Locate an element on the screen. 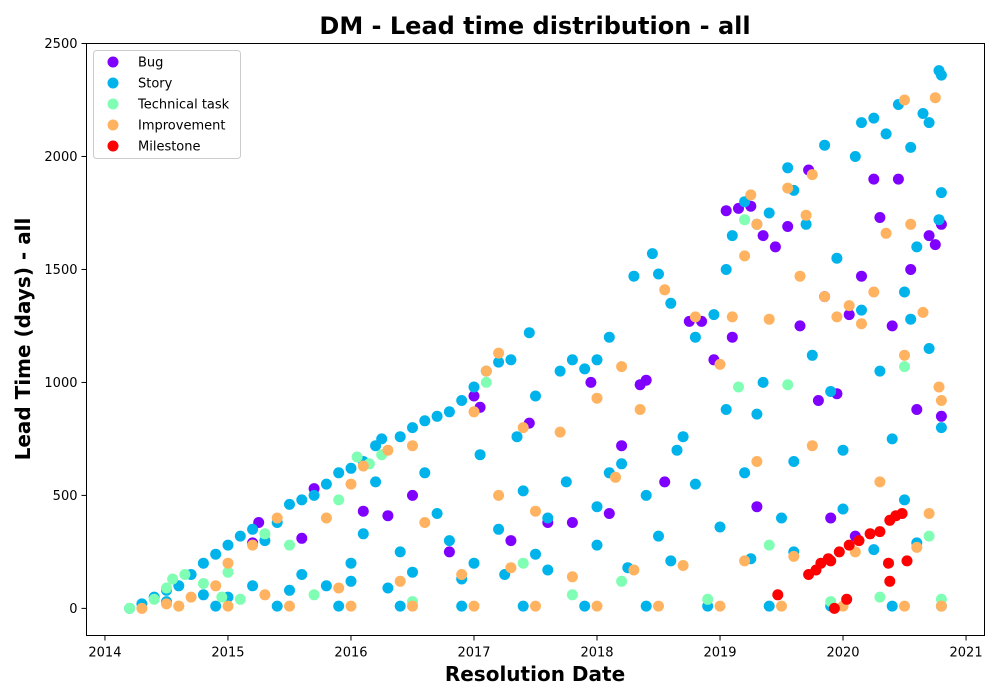  legend-label: Bug is located at coordinates (150, 63).